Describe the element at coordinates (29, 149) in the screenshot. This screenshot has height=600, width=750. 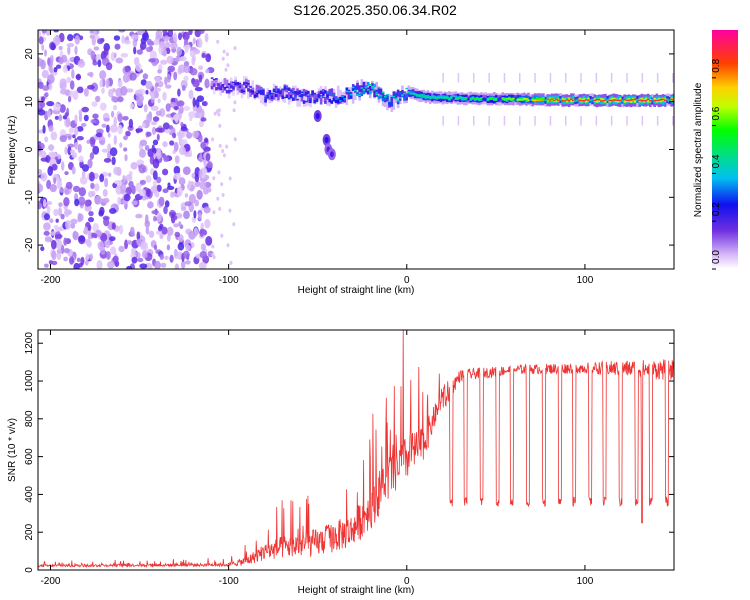
I see `y-tick-label: 0` at that location.